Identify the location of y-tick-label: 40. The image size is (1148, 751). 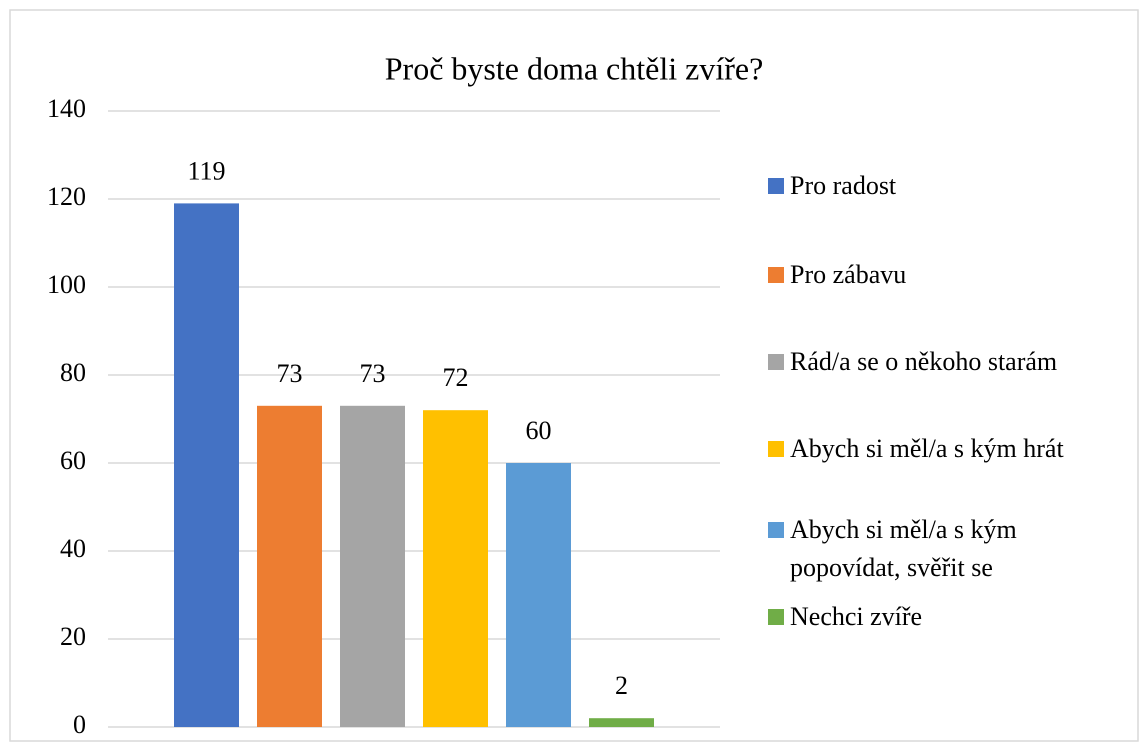
(73, 548).